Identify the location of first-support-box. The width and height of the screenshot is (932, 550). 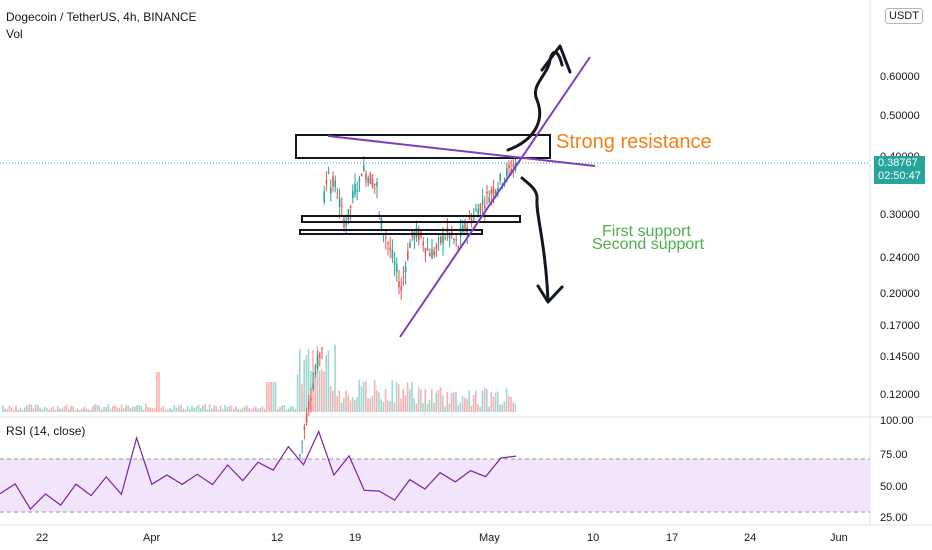
(411, 219).